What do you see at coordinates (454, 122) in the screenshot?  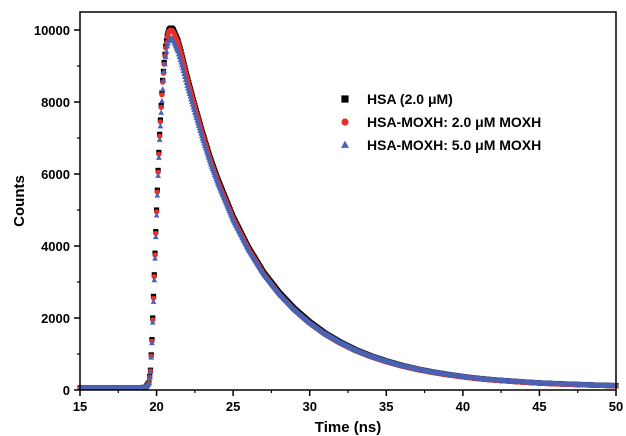 I see `legend-label: HSA-MOXH: 2.0 μM MOXH` at bounding box center [454, 122].